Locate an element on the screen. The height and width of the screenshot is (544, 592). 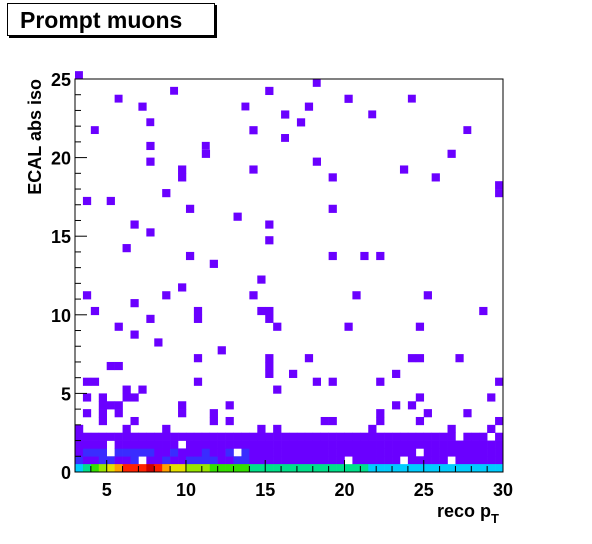
y-tick-label: 5 is located at coordinates (66, 394).